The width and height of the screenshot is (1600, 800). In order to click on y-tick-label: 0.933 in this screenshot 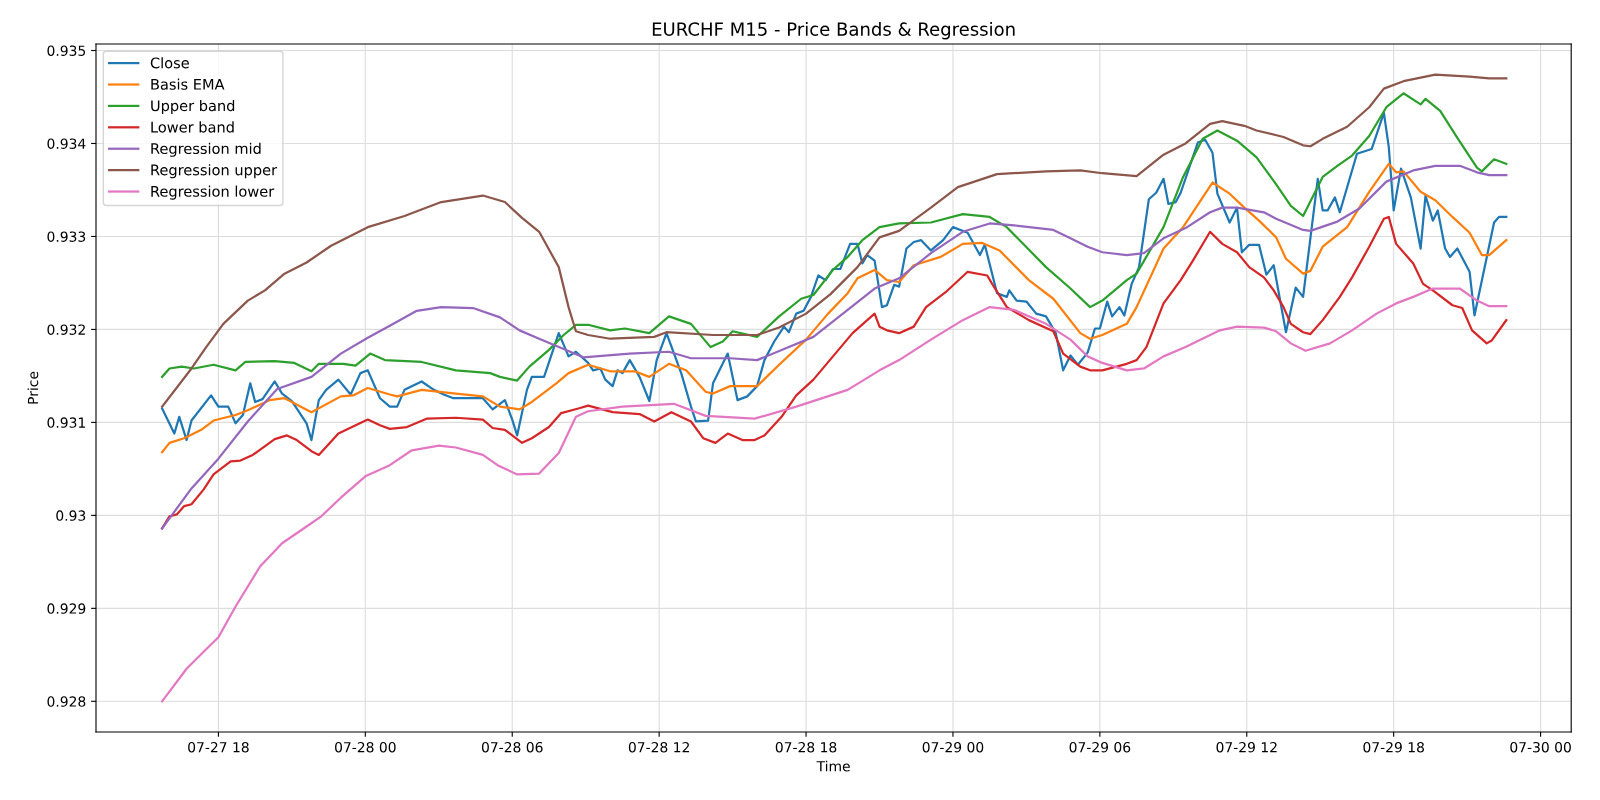, I will do `click(66, 236)`.